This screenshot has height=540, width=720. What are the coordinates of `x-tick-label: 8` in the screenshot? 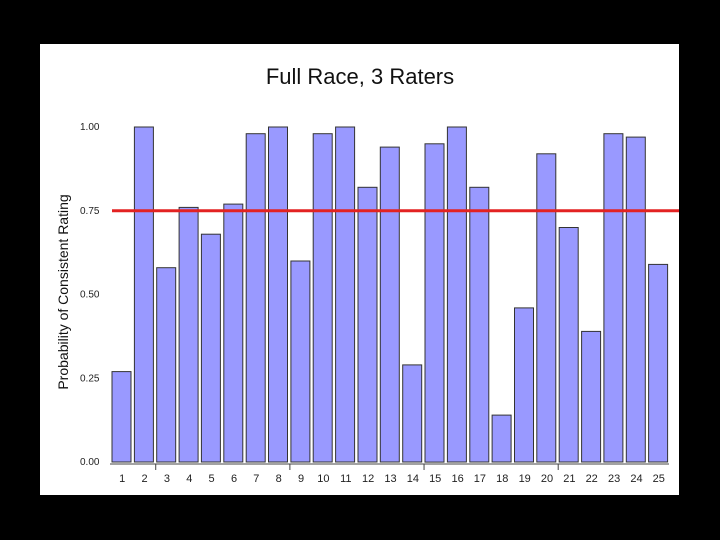 It's located at (279, 479).